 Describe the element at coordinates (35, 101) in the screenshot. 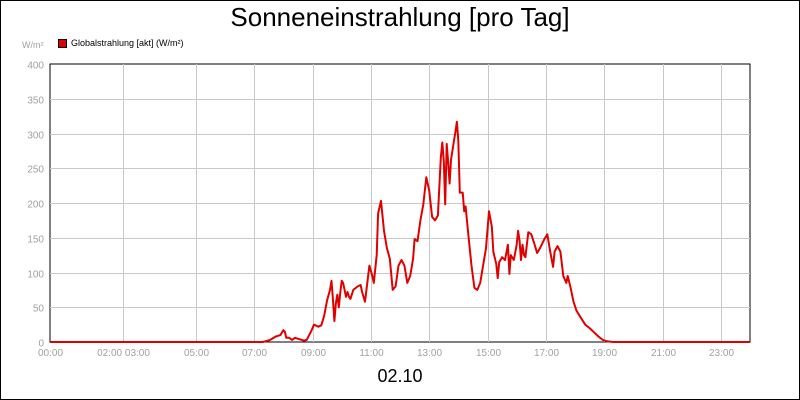

I see `y-tick-label: 350` at that location.